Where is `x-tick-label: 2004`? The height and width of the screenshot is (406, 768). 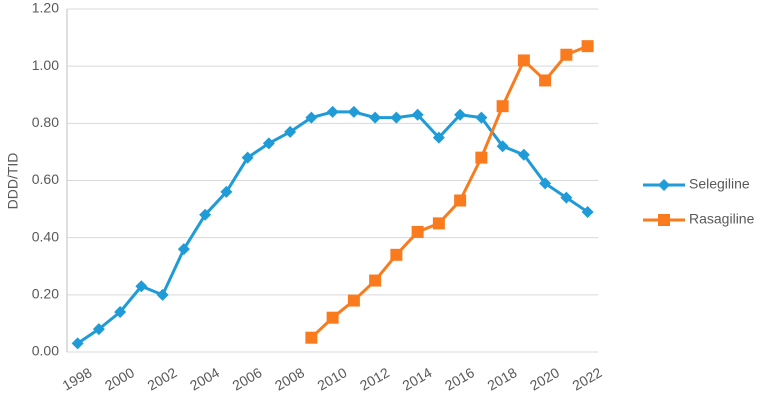 x-tick-label: 2004 is located at coordinates (204, 379).